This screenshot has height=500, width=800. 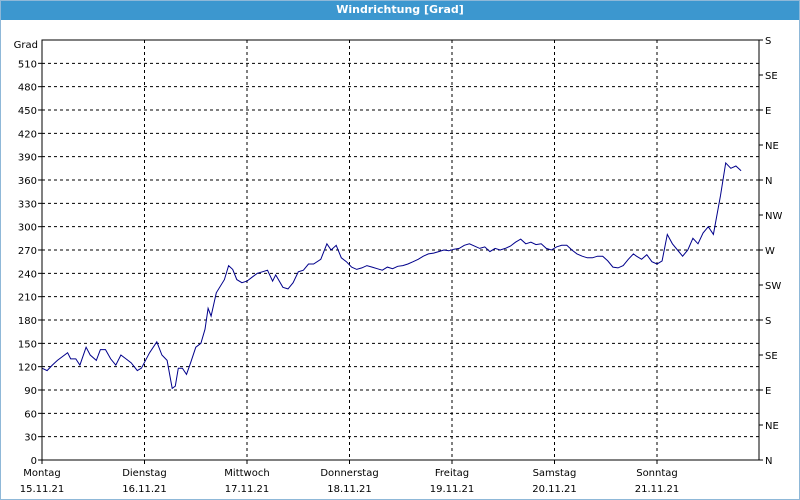 What do you see at coordinates (27, 134) in the screenshot?
I see `y-tick-label: 420` at bounding box center [27, 134].